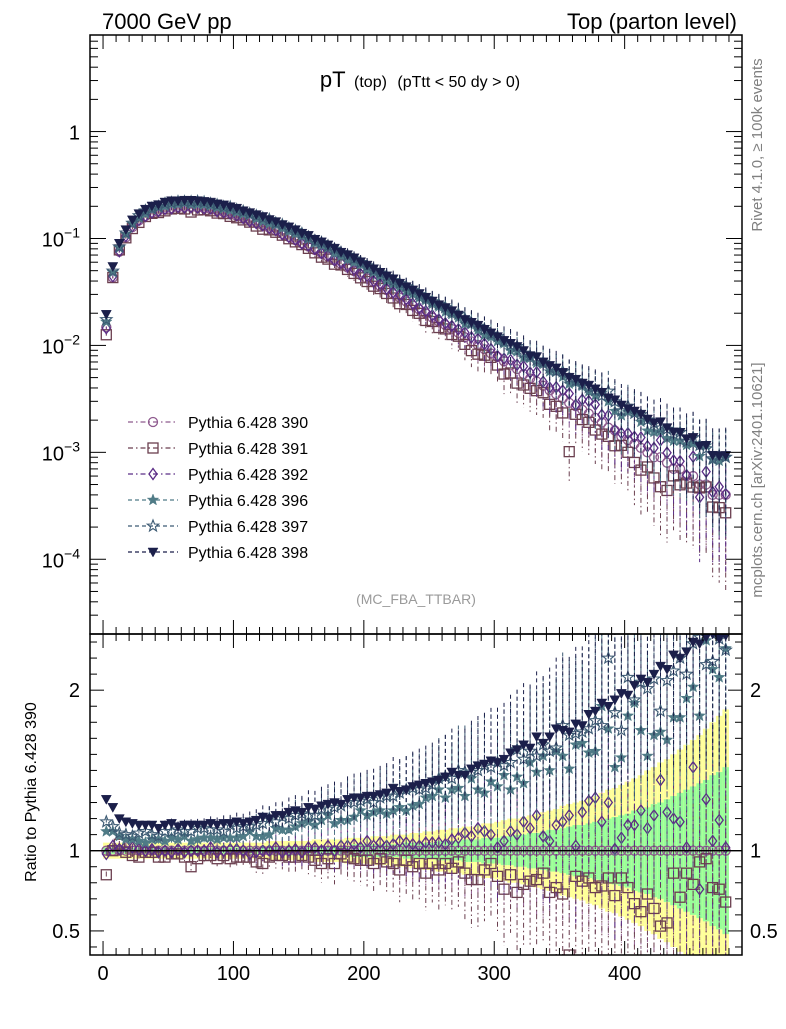 The width and height of the screenshot is (786, 1029). What do you see at coordinates (757, 479) in the screenshot?
I see `side-text-mcplots: mcplots.cern.ch [arXiv:2401.10621]` at bounding box center [757, 479].